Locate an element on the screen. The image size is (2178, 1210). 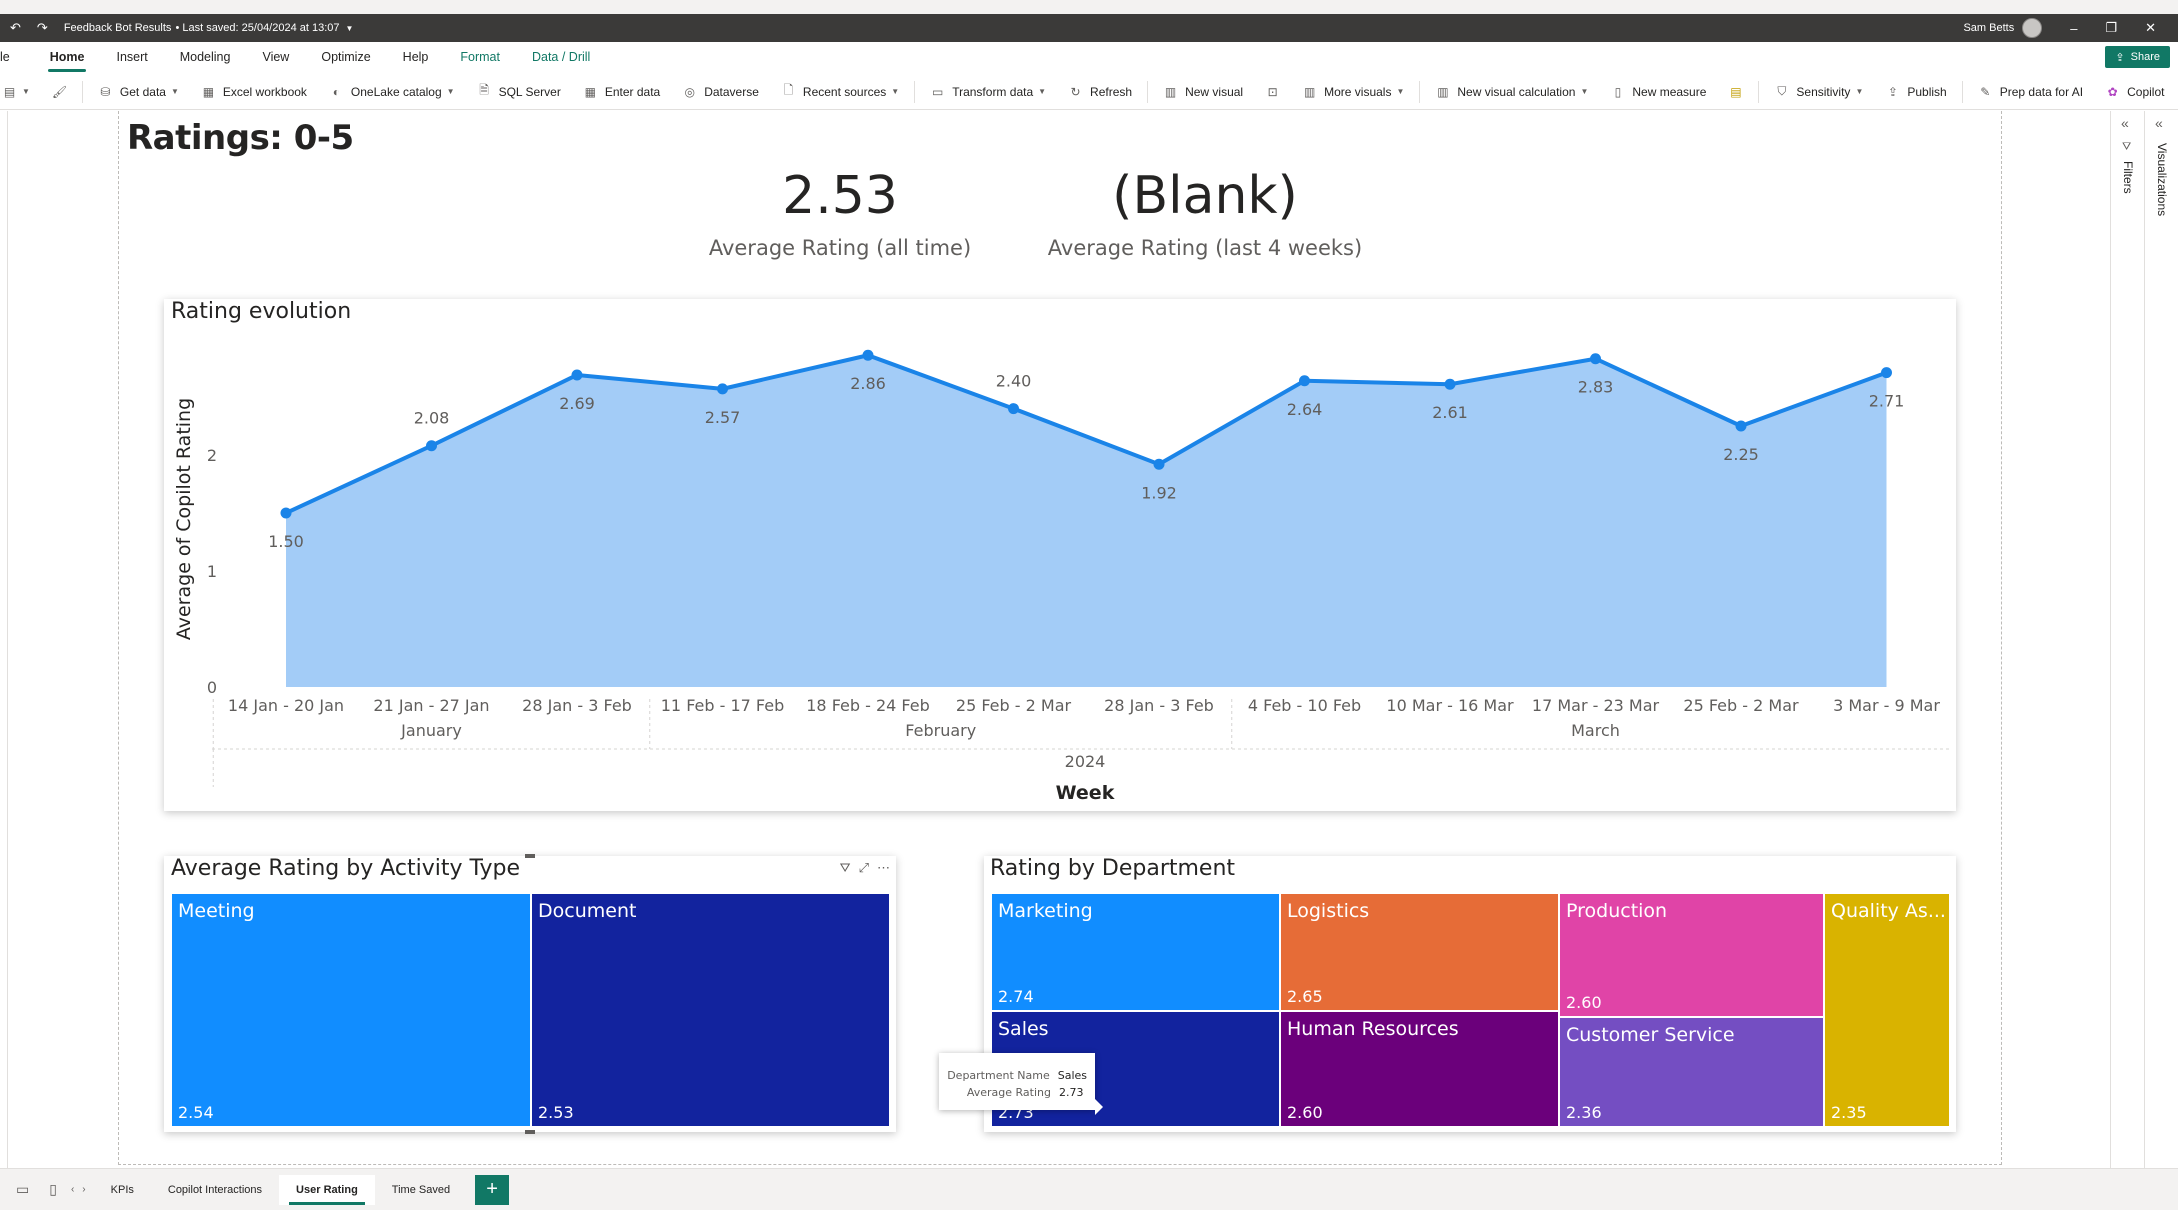
get-data-button: ⛁ Get data ▼ is located at coordinates (138, 92).